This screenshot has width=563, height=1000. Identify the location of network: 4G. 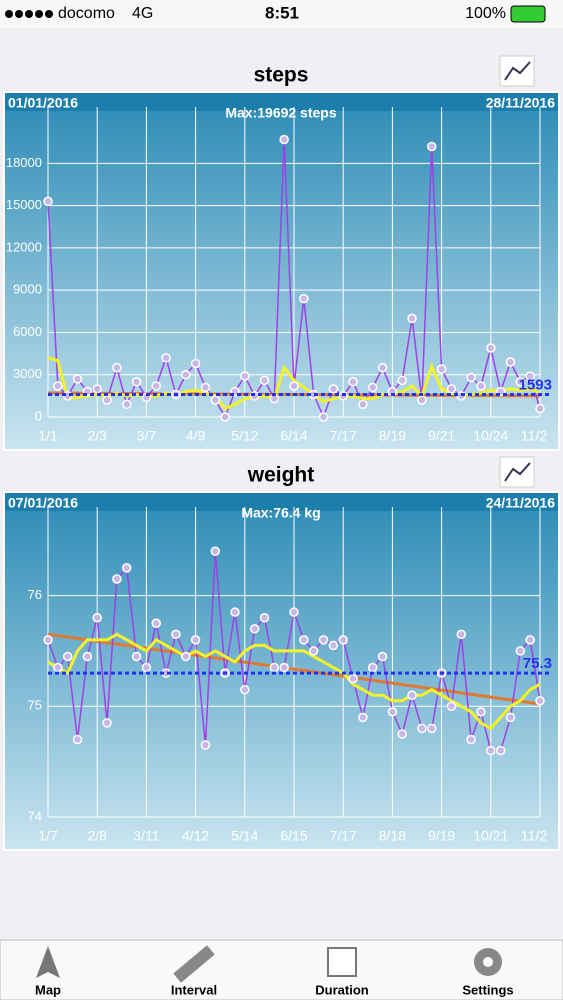
(142, 13).